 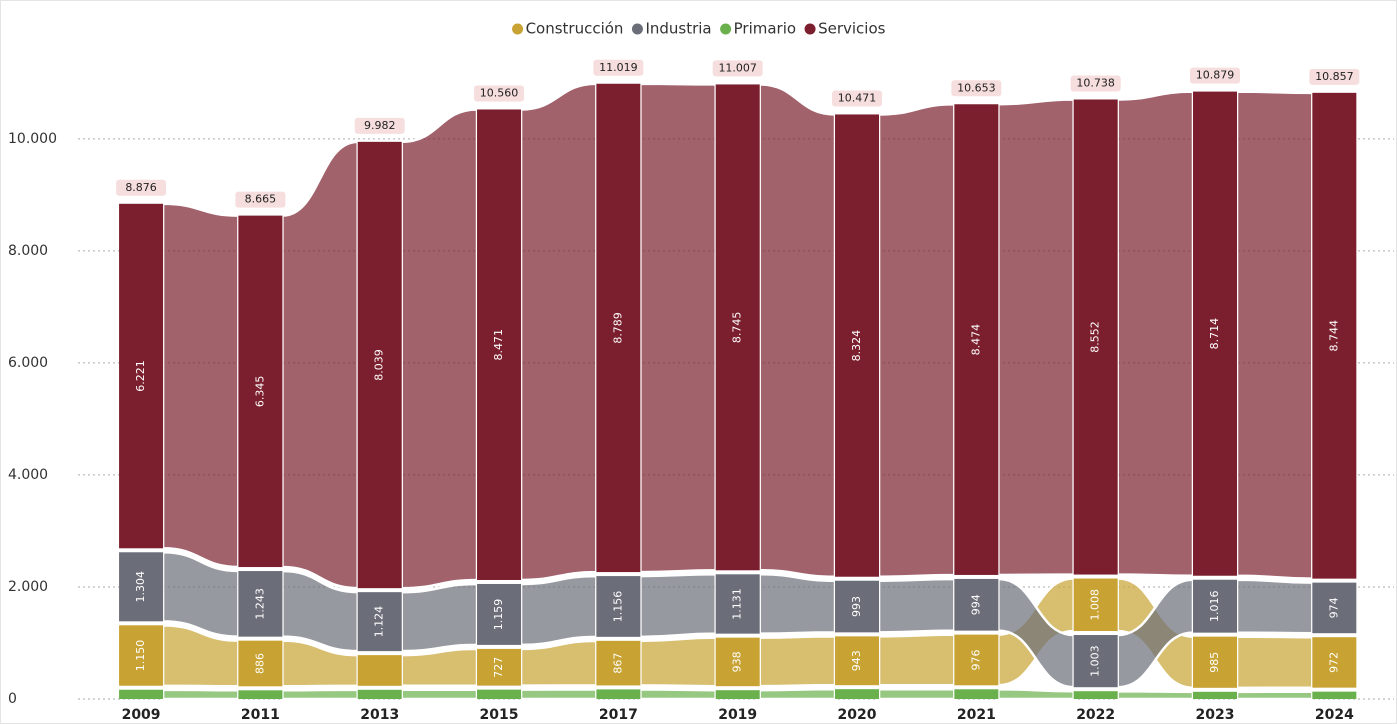 I want to click on value-label: 1.159, so click(x=498, y=615).